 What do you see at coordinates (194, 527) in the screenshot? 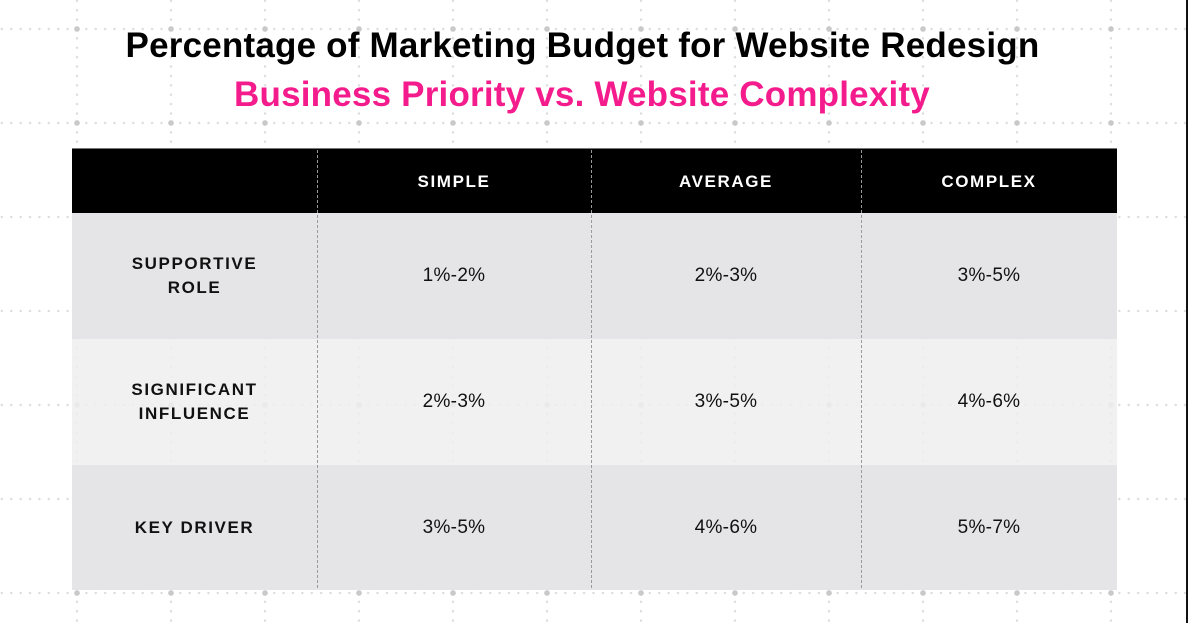
I see `row-label: KEY DRIVER` at bounding box center [194, 527].